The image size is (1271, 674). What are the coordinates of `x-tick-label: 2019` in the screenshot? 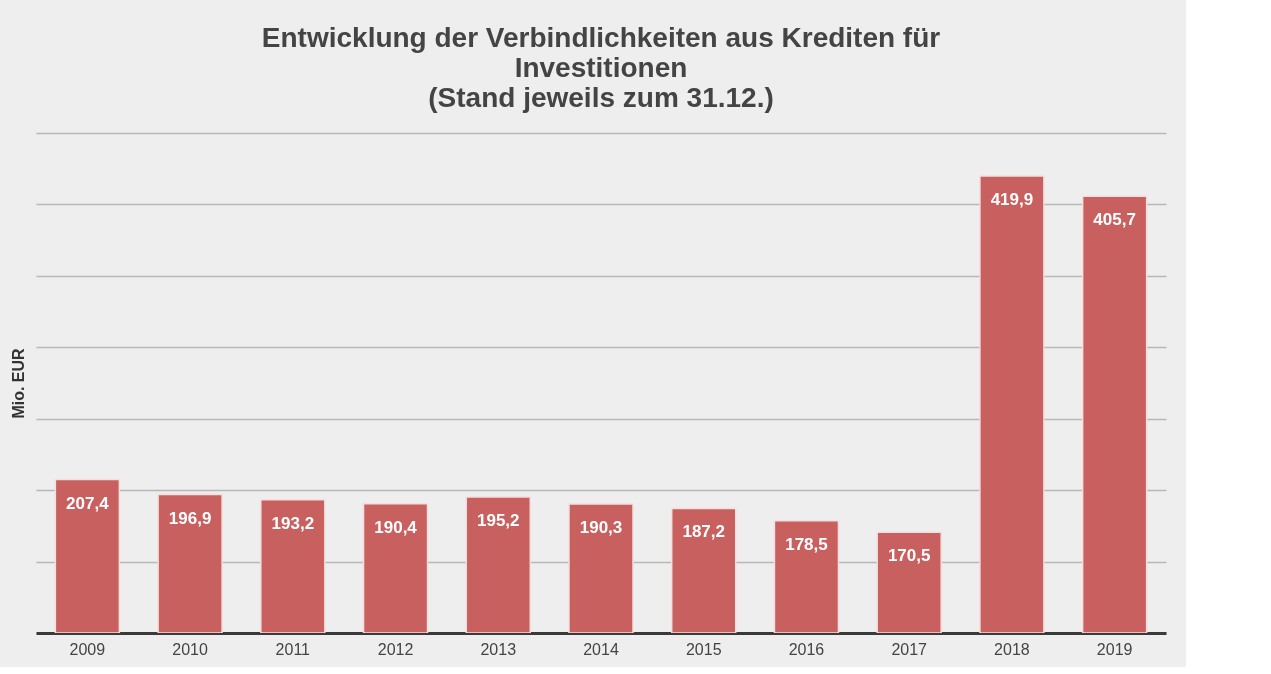 It's located at (1114, 649).